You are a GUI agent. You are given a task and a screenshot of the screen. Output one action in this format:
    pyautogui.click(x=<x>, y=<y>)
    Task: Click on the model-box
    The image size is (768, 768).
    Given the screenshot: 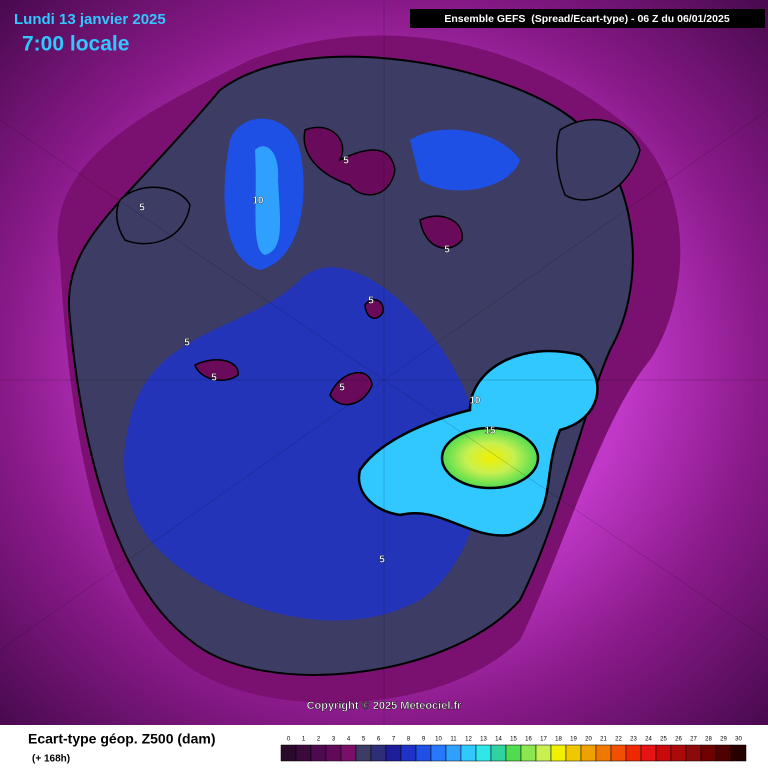 What is the action you would take?
    pyautogui.click(x=587, y=18)
    